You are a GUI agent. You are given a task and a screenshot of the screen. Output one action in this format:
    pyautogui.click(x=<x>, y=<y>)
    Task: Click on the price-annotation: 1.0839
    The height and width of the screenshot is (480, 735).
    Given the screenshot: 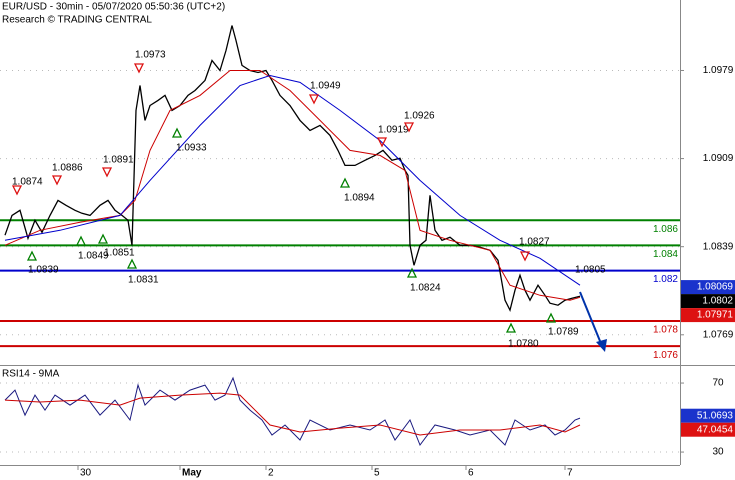 What is the action you would take?
    pyautogui.click(x=43, y=270)
    